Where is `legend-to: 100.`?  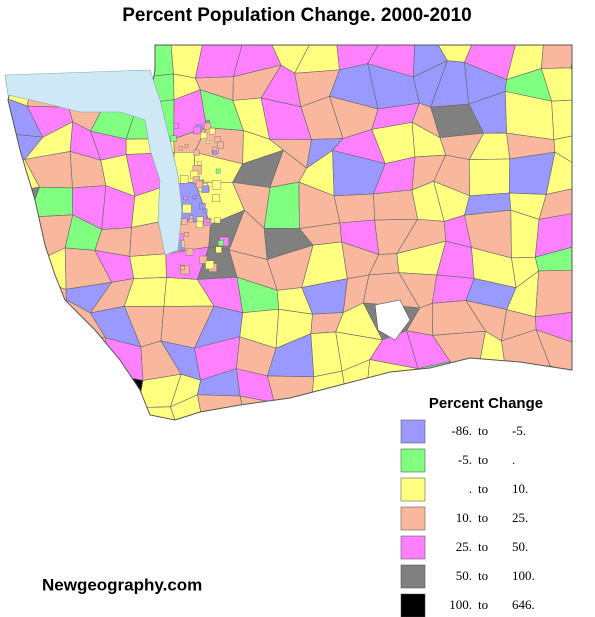
legend-to: 100. is located at coordinates (523, 575).